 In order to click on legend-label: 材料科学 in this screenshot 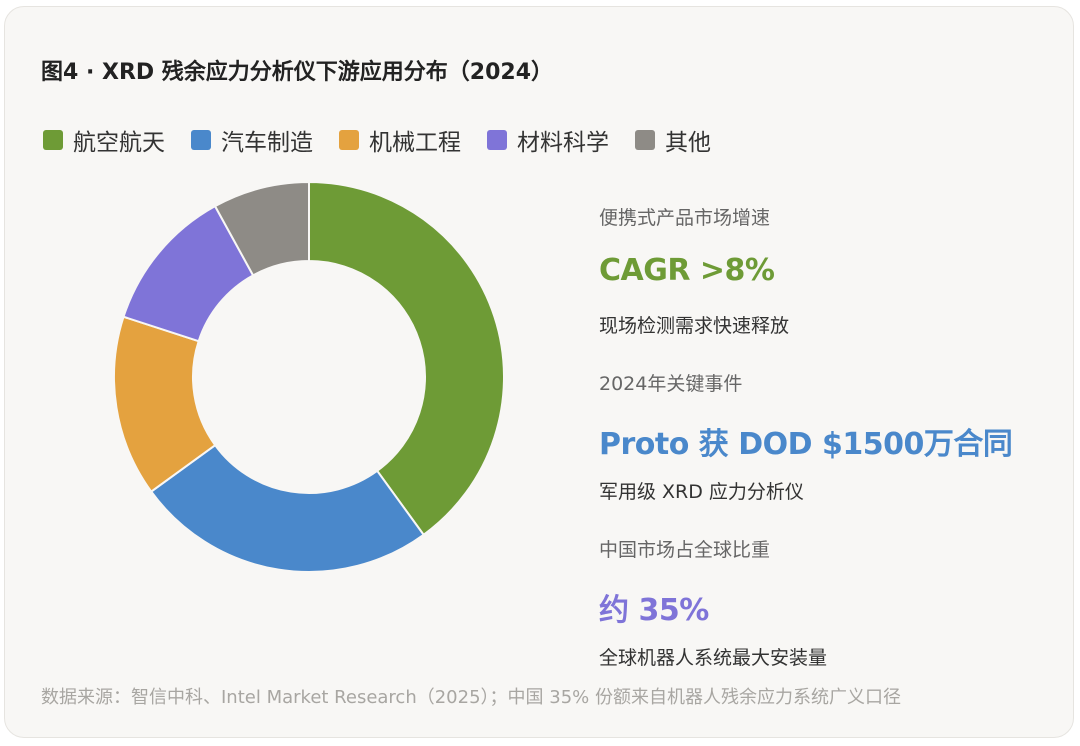, I will do `click(563, 143)`.